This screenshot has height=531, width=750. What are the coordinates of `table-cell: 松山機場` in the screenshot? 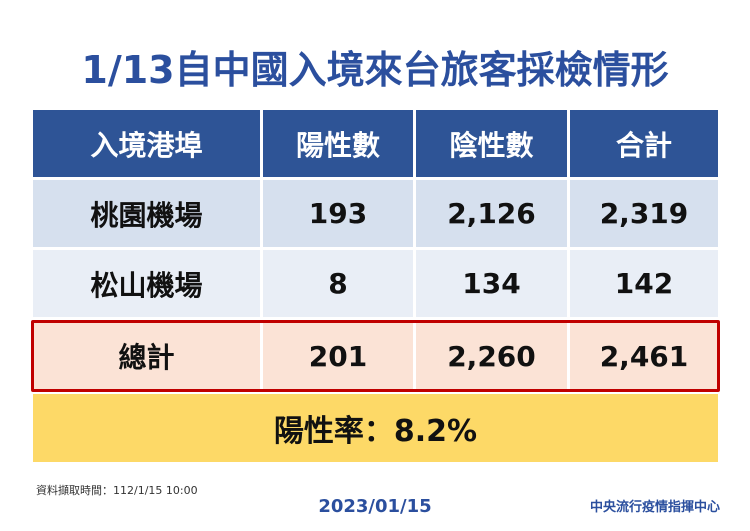 It's located at (146, 283).